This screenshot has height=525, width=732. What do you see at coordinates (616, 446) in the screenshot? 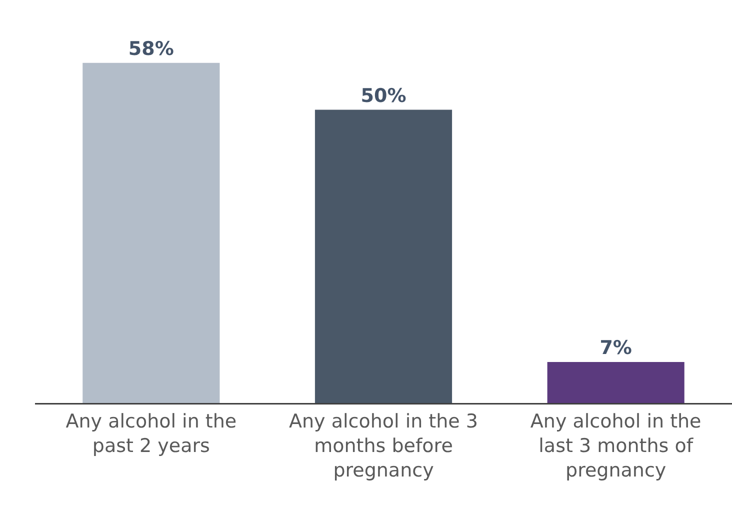
I see `x-tick-label: Any alcohol in the last 3 months of pregnancy` at bounding box center [616, 446].